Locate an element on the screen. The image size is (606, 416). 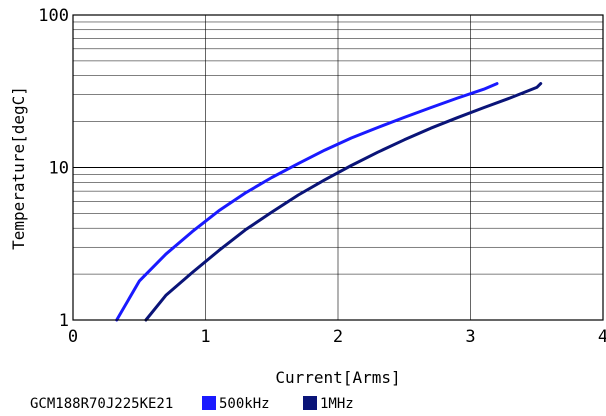
x-tick-label: 0 is located at coordinates (73, 337).